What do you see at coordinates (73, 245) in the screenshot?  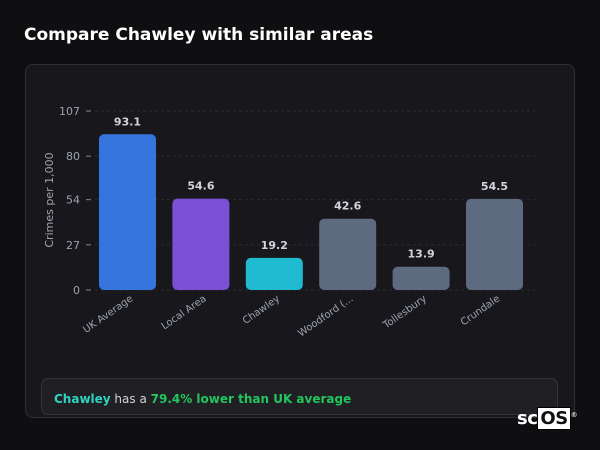 I see `y-tick-label: 27` at bounding box center [73, 245].